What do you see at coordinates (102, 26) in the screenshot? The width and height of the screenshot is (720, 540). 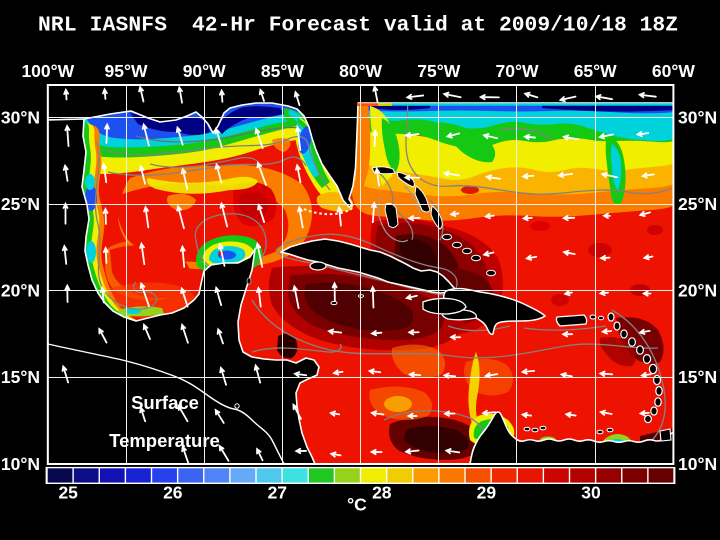 I see `svg-text: NRL IASNFS` at bounding box center [102, 26].